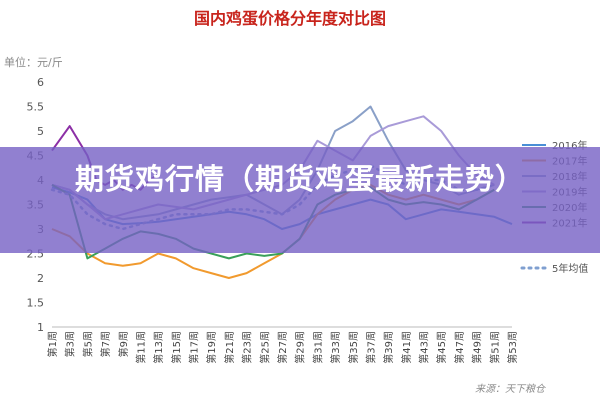 The image size is (600, 400). What do you see at coordinates (176, 347) in the screenshot?
I see `x-tick-label: 第15周` at bounding box center [176, 347].